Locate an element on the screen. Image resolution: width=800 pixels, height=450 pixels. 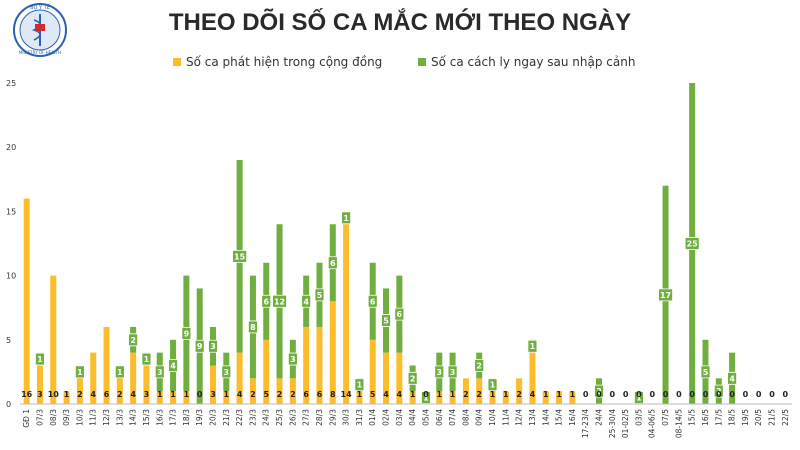
x-tick-label: 08/4 is located at coordinates (465, 417).